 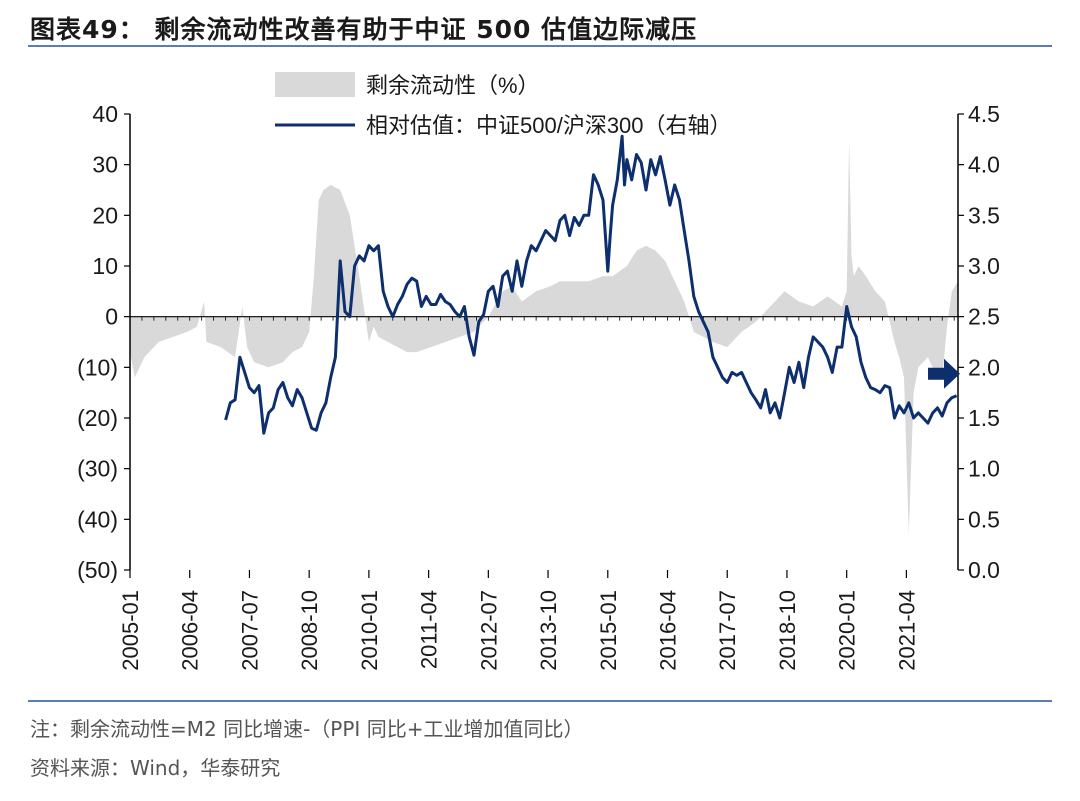 What do you see at coordinates (668, 630) in the screenshot?
I see `x-tick-label: 2016-04` at bounding box center [668, 630].